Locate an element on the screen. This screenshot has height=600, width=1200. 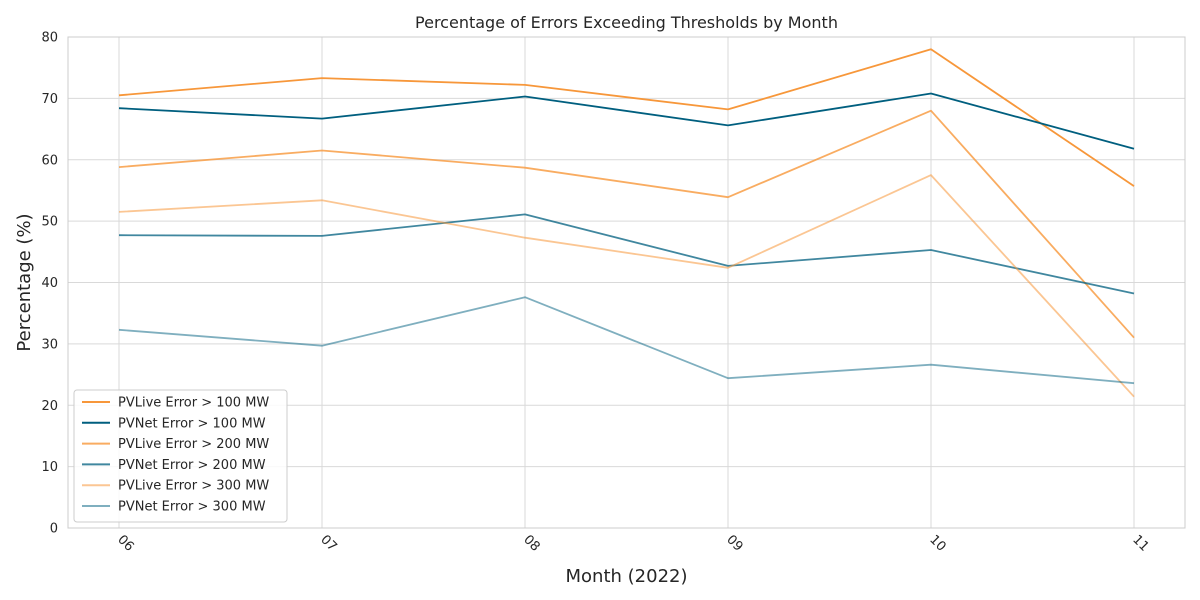
y-tick-label: 40 is located at coordinates (49, 283).